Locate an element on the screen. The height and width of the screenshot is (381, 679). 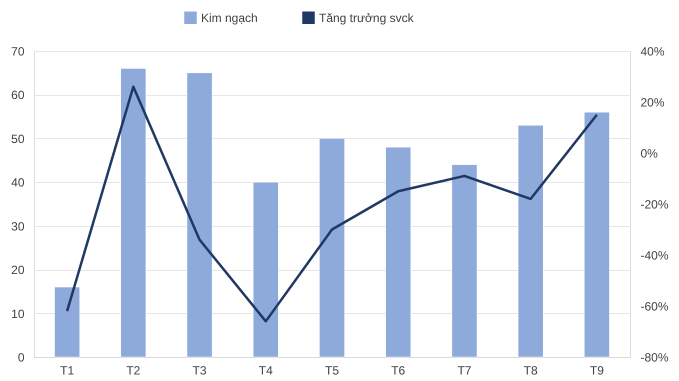
y-tick-label: 30 is located at coordinates (18, 226).